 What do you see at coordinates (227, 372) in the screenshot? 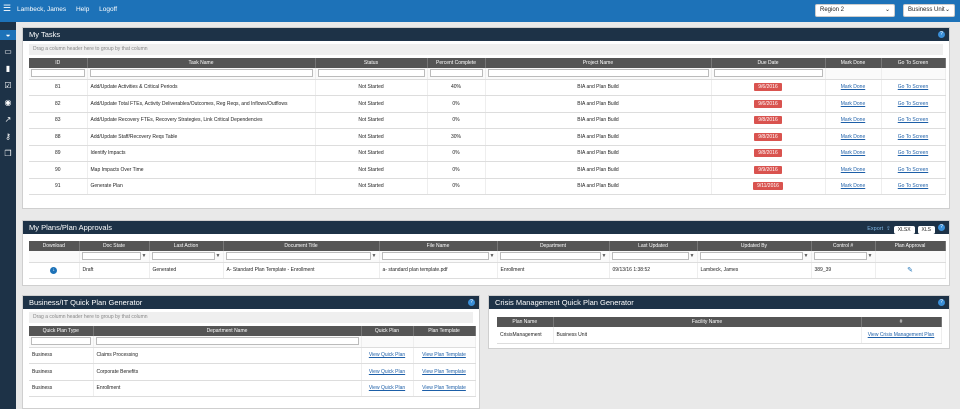
I see `department-name: Corporate Benefits` at bounding box center [227, 372].